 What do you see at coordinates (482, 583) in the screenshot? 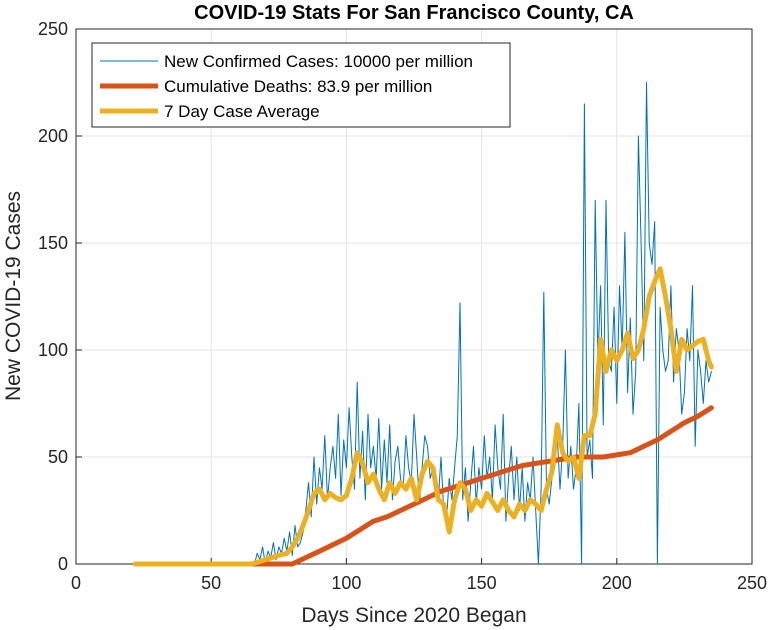
I see `x-tick-label: 150` at bounding box center [482, 583].